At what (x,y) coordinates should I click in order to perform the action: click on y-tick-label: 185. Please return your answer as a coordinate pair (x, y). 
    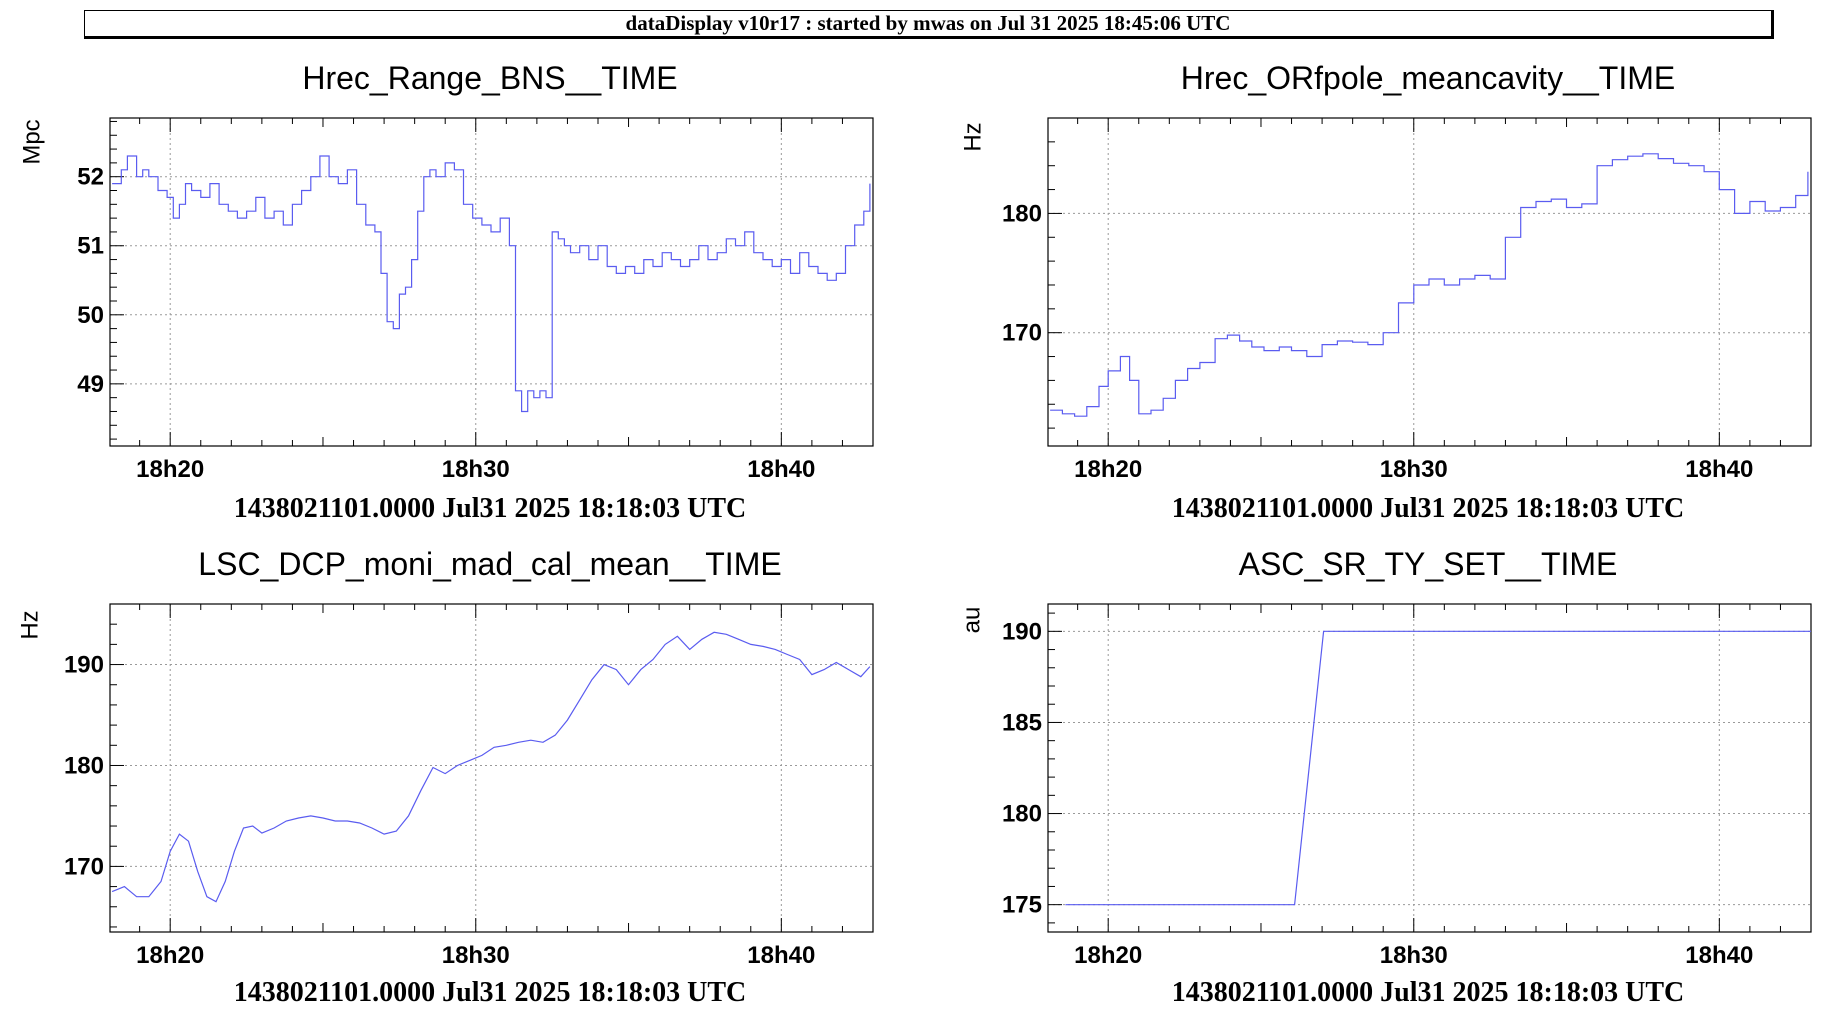
    Looking at the image, I should click on (1022, 722).